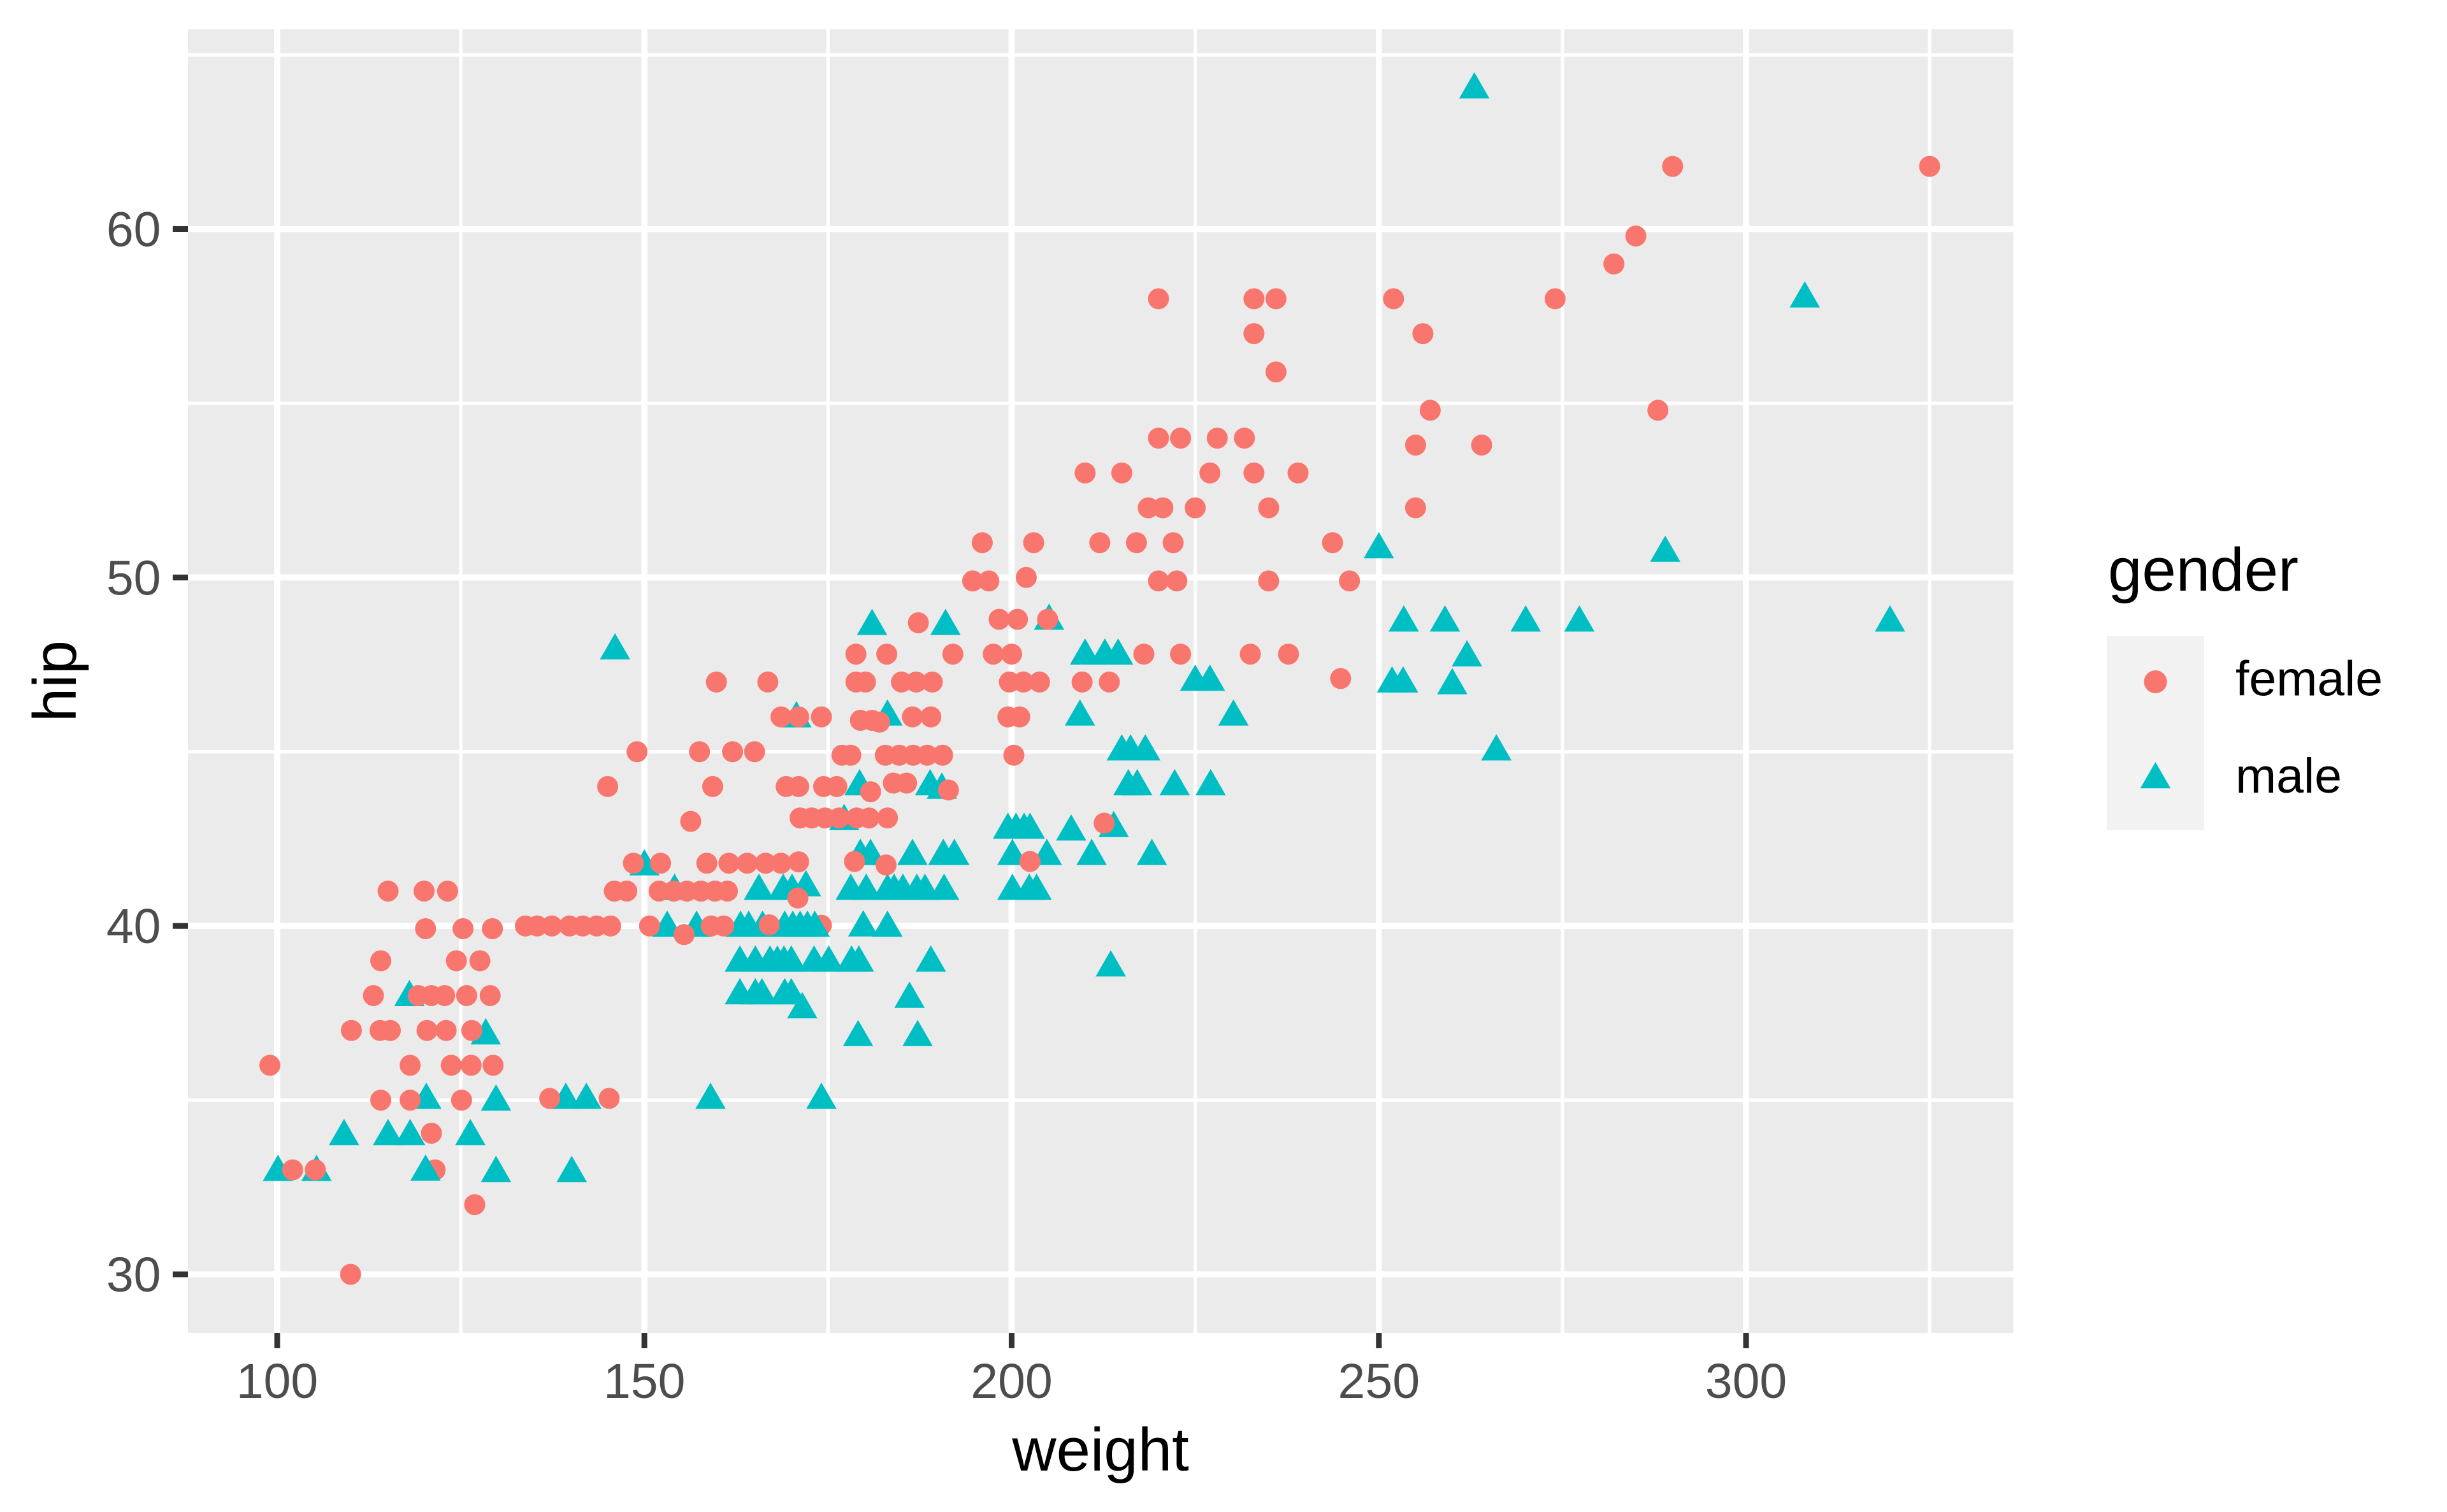  Describe the element at coordinates (133, 1275) in the screenshot. I see `svg-text: 30` at that location.